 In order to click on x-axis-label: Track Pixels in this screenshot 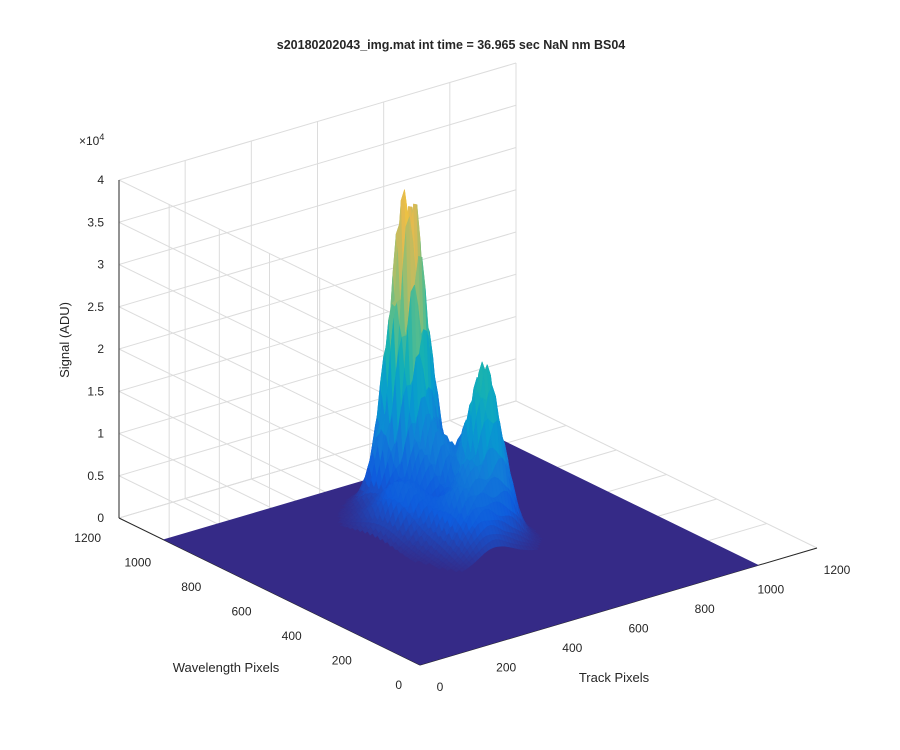, I will do `click(614, 677)`.